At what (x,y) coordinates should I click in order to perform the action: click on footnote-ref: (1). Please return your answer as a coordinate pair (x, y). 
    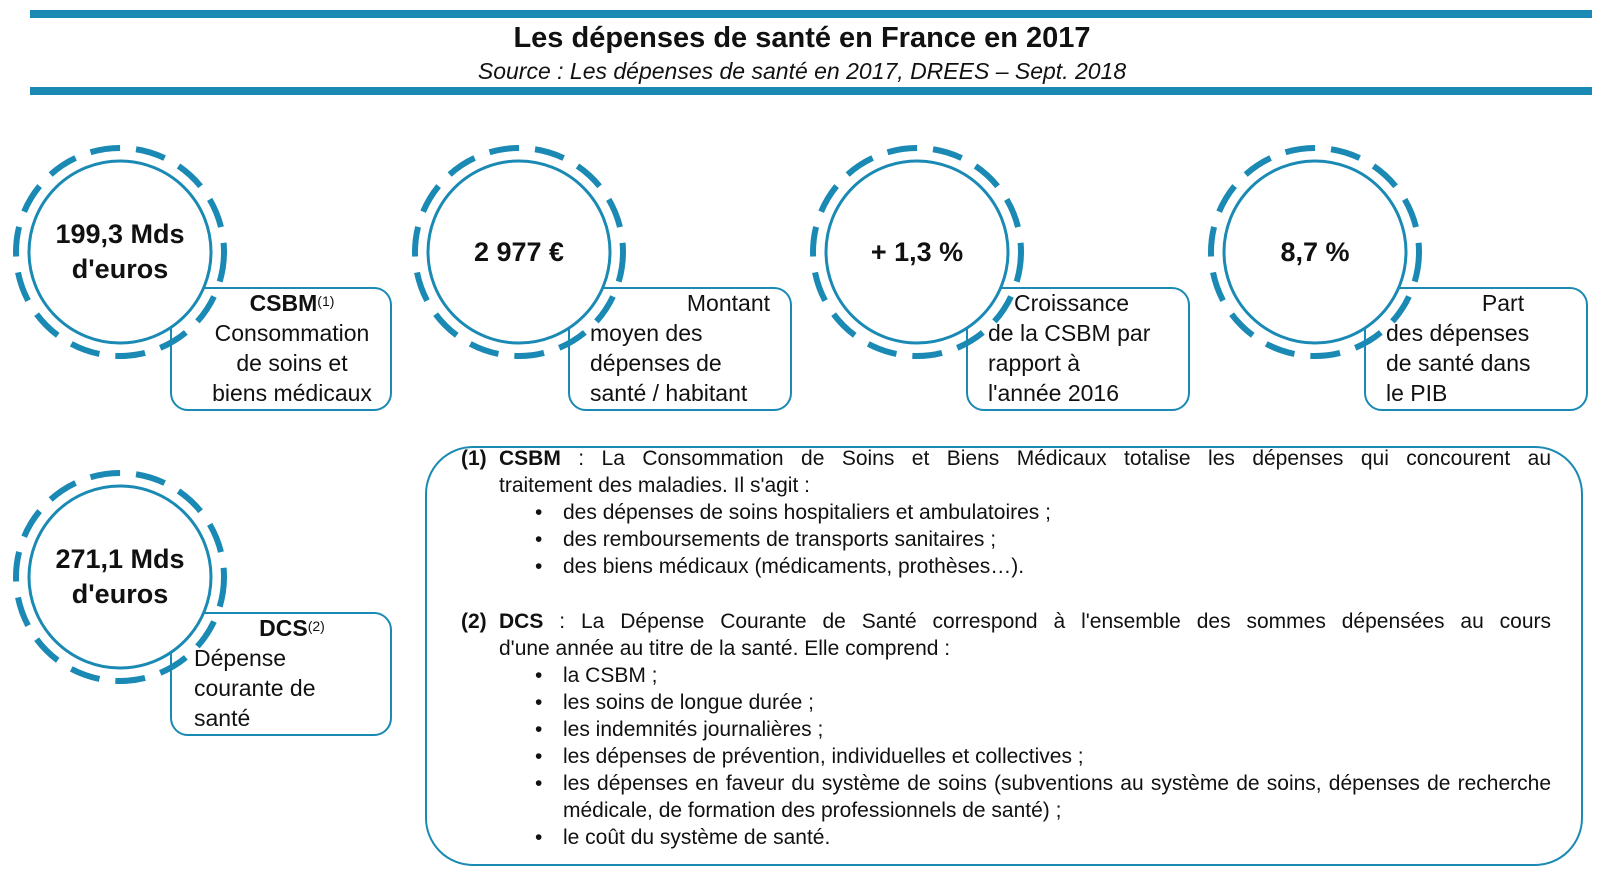
    Looking at the image, I should click on (326, 301).